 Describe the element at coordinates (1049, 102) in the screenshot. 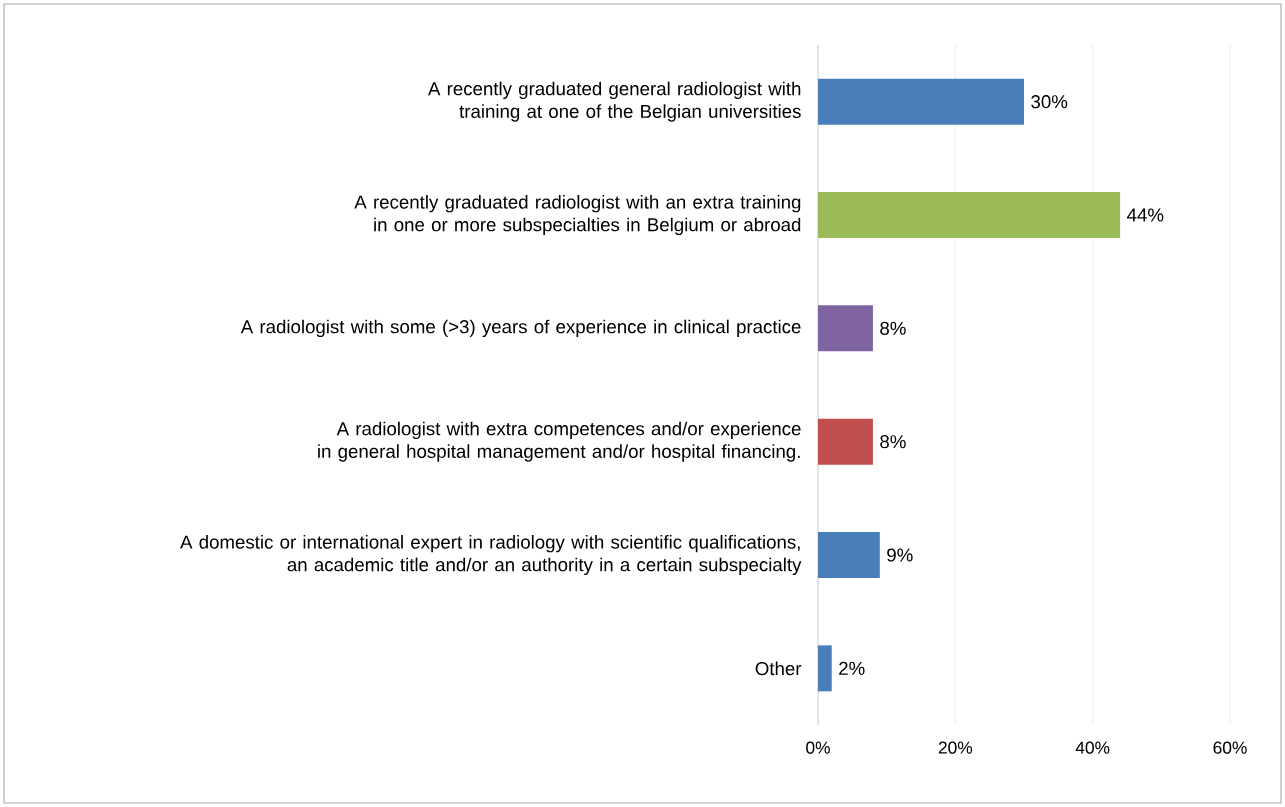

I see `data-label: 30%` at that location.